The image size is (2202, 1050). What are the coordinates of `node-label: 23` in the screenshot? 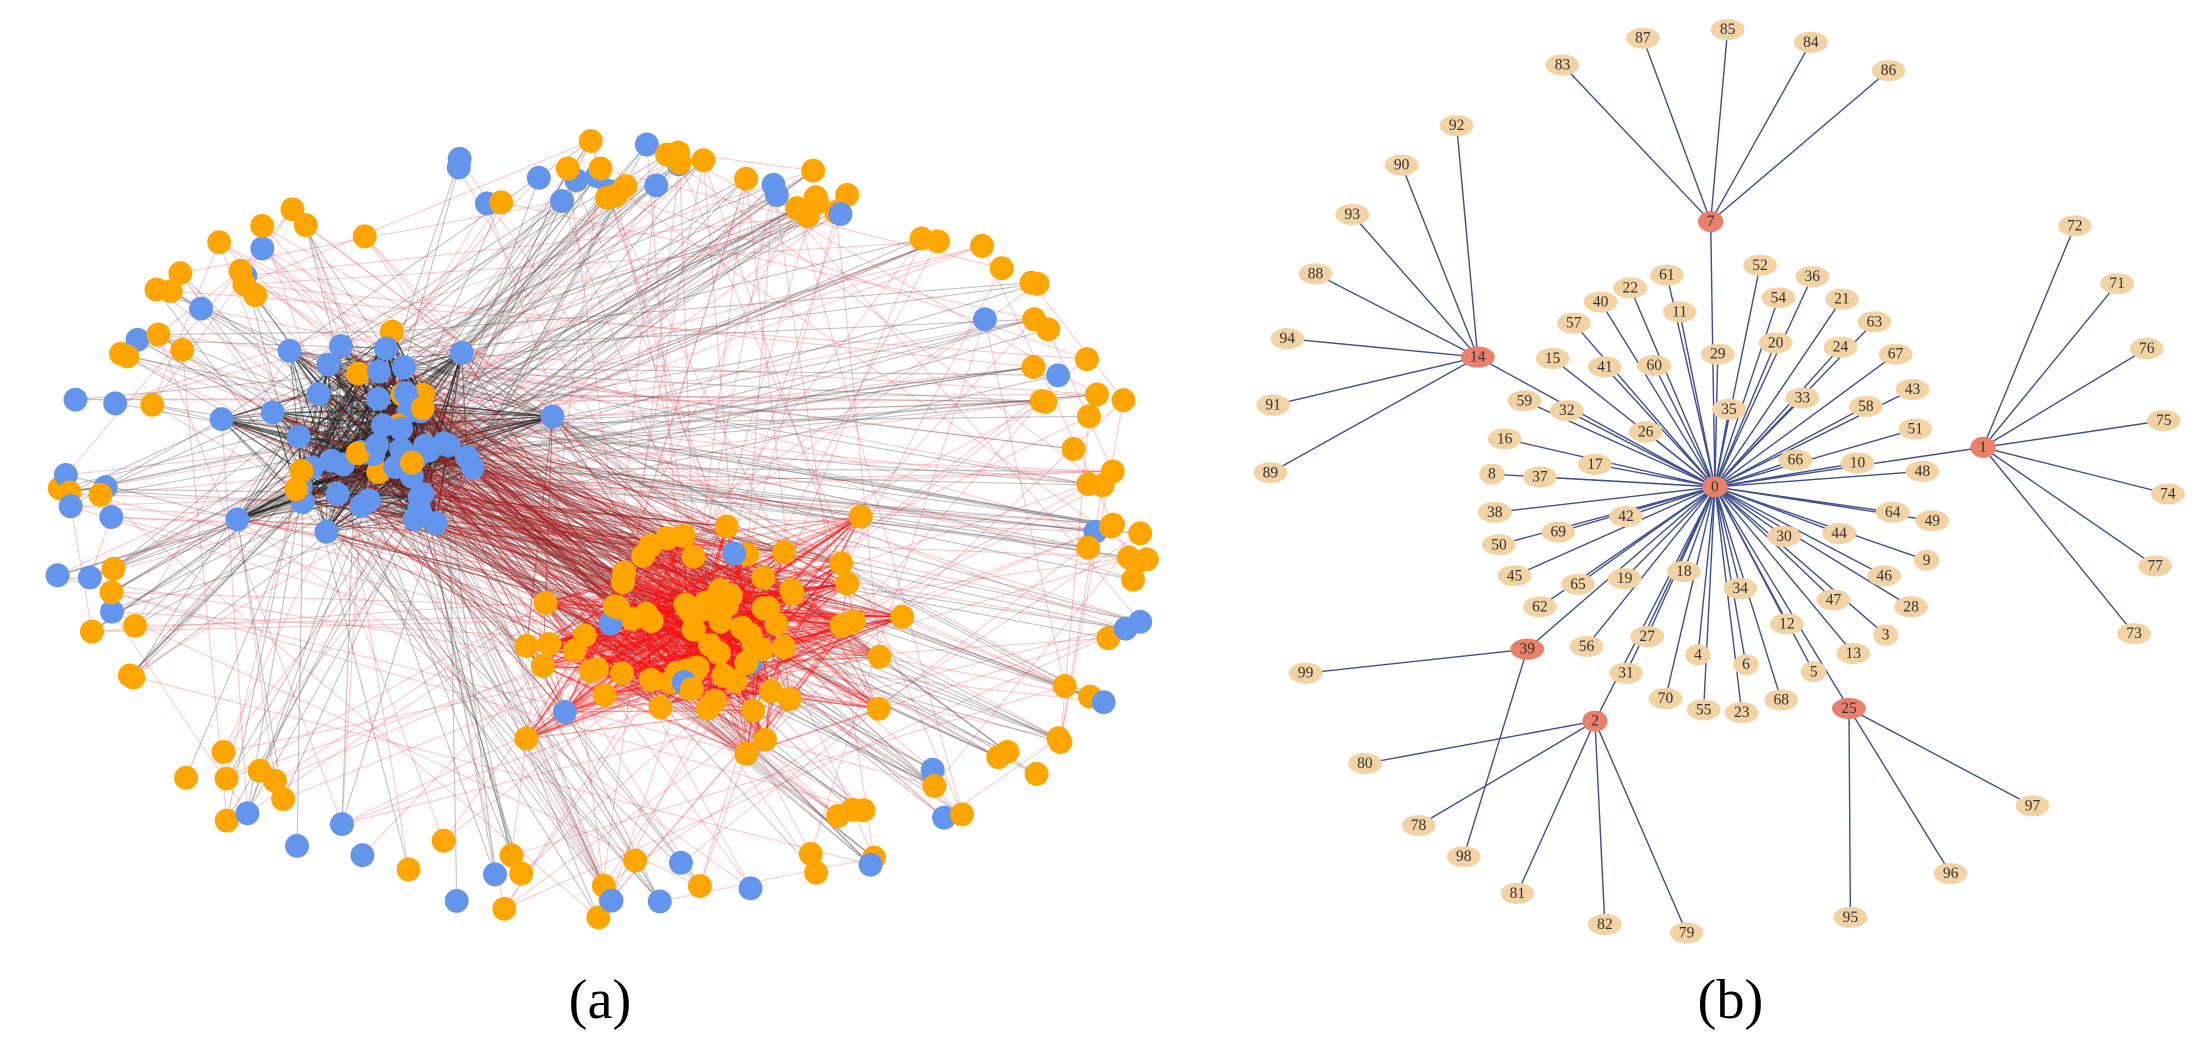 It's located at (1742, 712).